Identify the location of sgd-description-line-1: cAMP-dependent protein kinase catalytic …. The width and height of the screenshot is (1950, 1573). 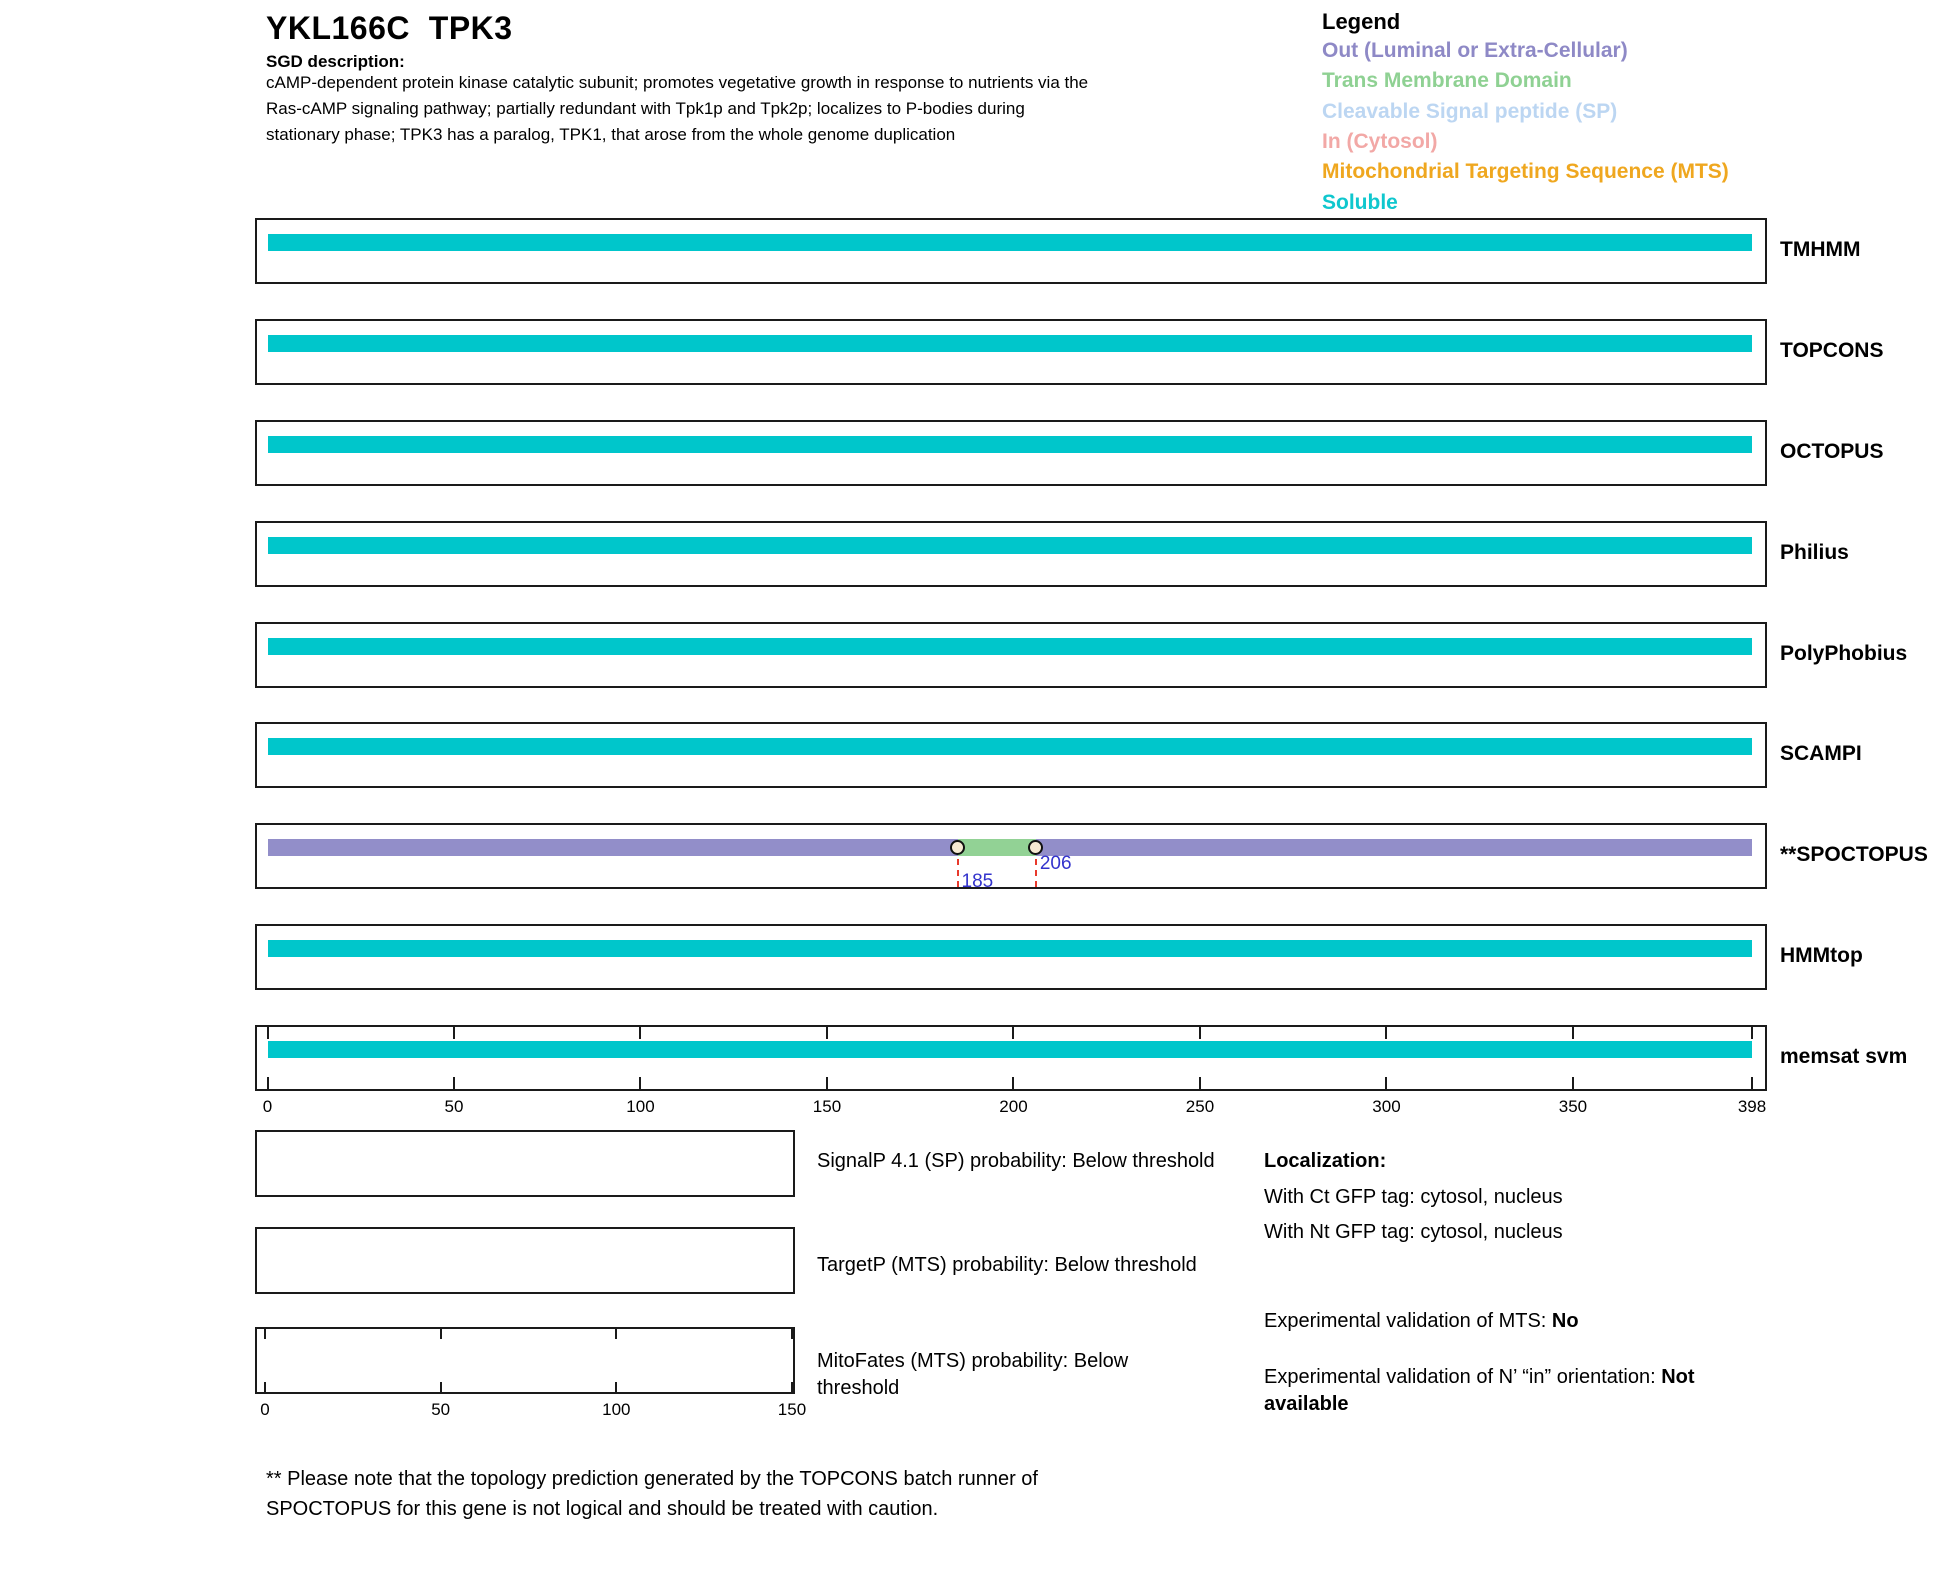
(677, 82).